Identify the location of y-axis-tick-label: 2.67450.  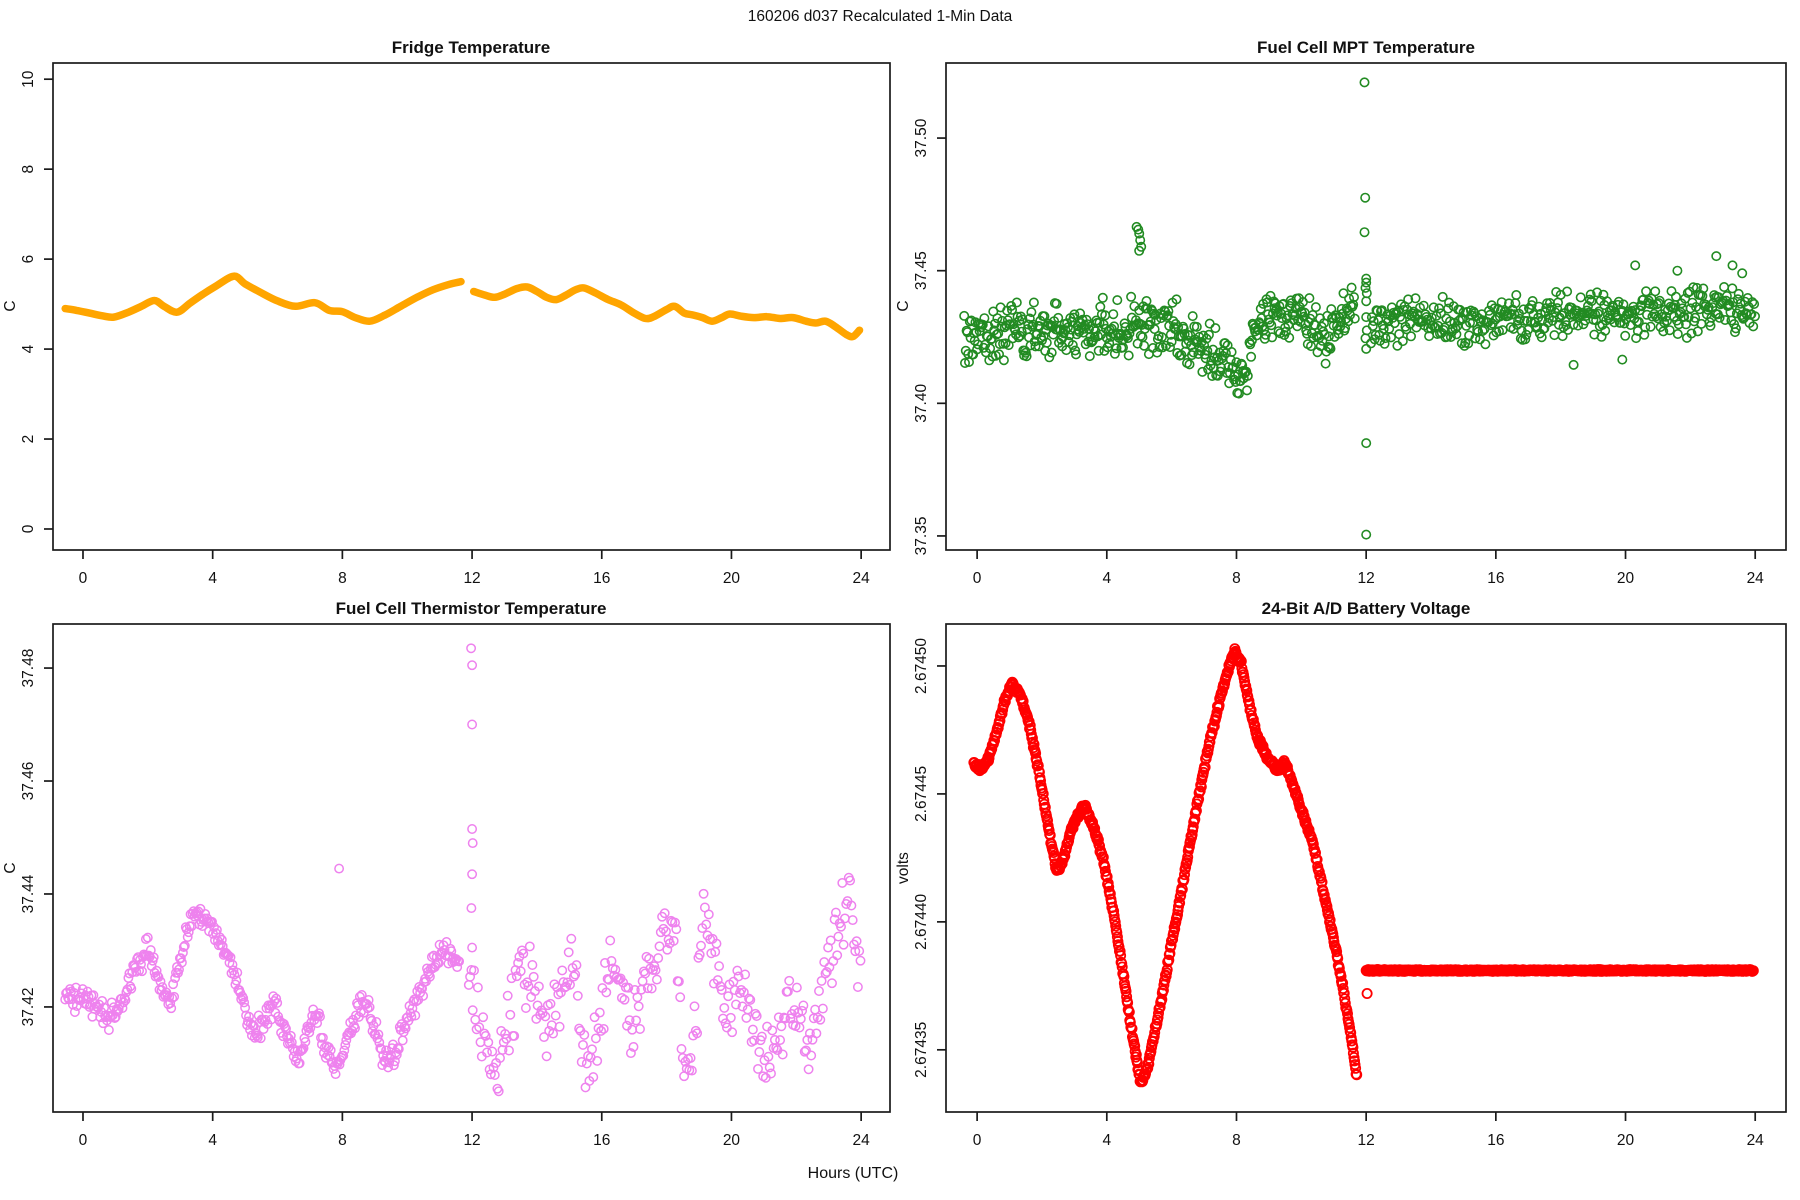
(921, 666).